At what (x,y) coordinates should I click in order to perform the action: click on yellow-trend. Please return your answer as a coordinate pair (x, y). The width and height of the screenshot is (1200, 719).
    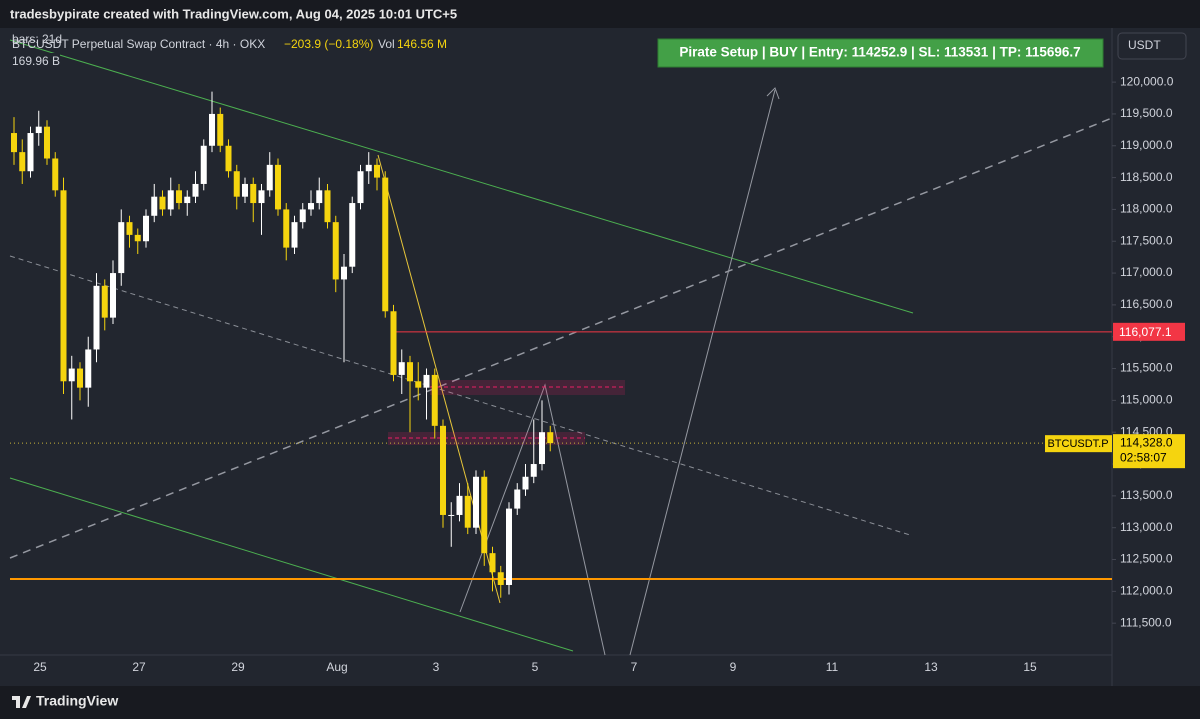
    Looking at the image, I should click on (439, 379).